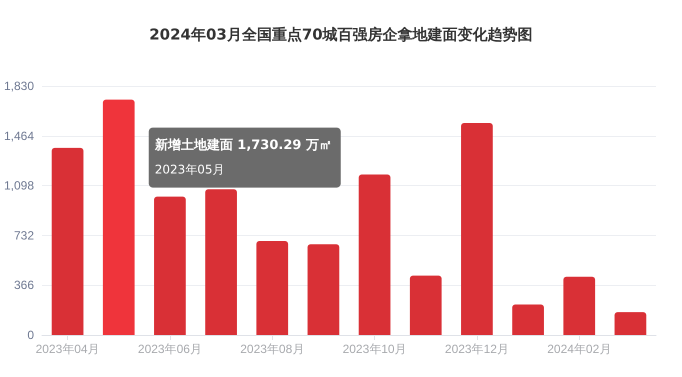  What do you see at coordinates (68, 349) in the screenshot?
I see `x-tick-label: 2023年04月` at bounding box center [68, 349].